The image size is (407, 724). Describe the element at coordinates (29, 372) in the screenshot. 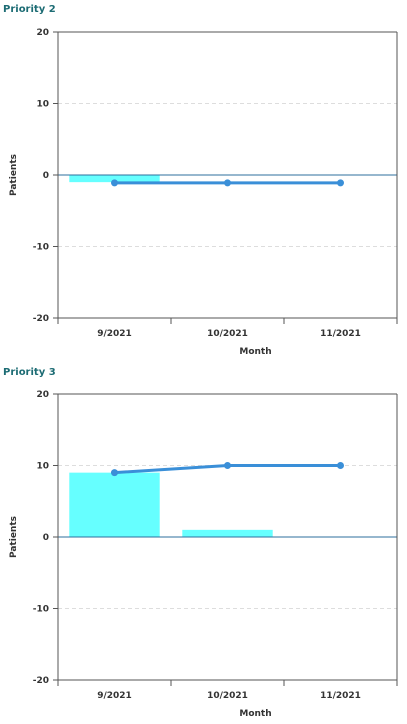

I see `chart-2-title: Priority 3` at that location.